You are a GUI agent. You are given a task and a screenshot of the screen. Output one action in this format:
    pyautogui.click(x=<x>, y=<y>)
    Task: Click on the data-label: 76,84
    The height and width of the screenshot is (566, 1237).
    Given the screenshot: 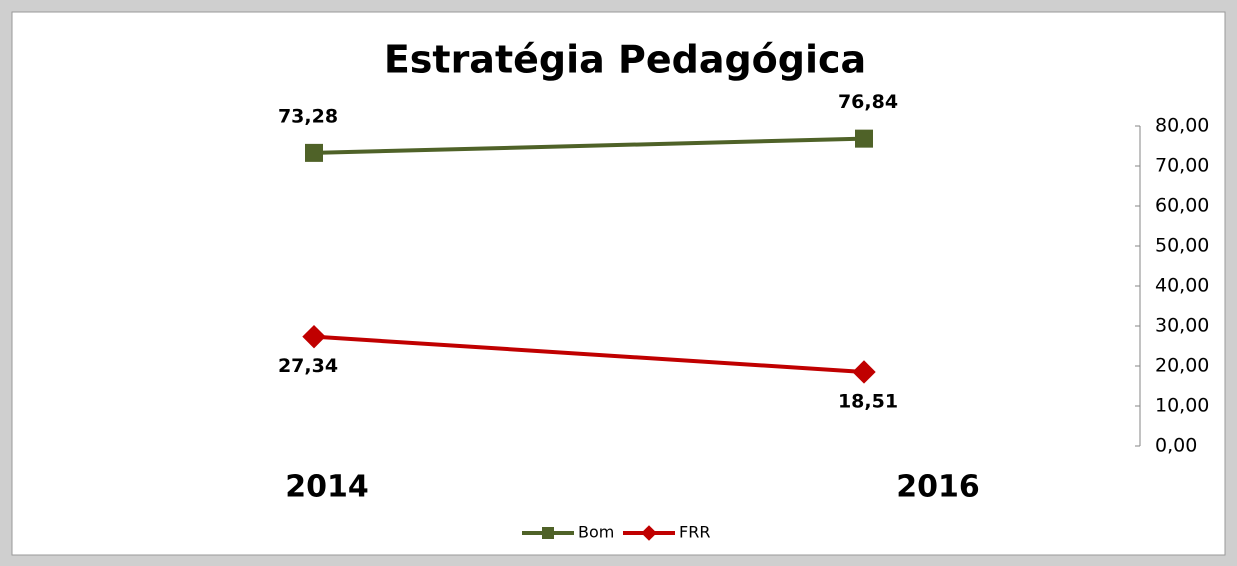 What is the action you would take?
    pyautogui.click(x=868, y=102)
    